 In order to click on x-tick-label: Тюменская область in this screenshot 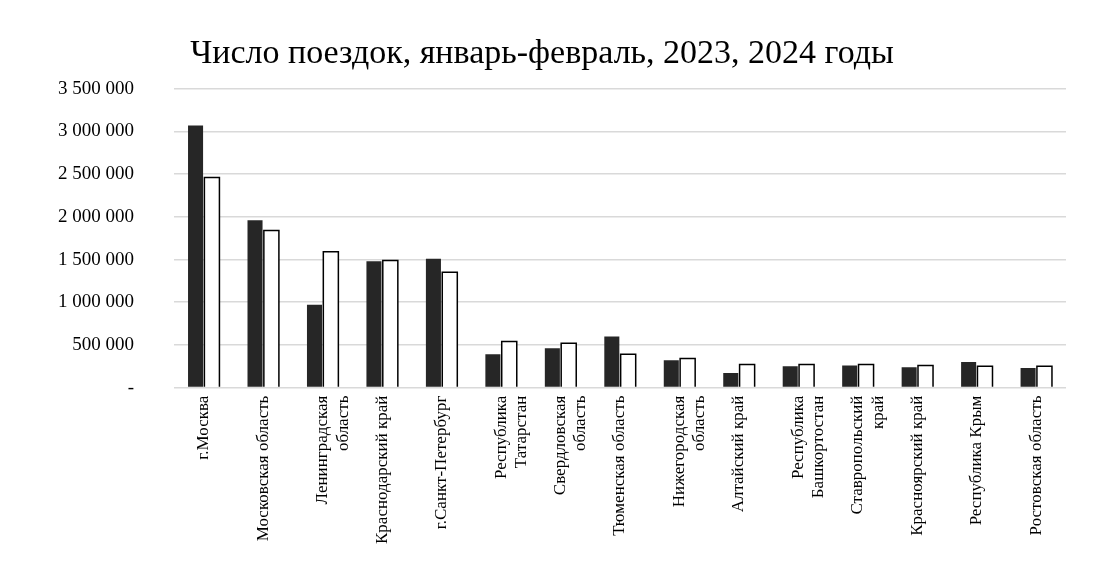, I will do `click(619, 465)`.